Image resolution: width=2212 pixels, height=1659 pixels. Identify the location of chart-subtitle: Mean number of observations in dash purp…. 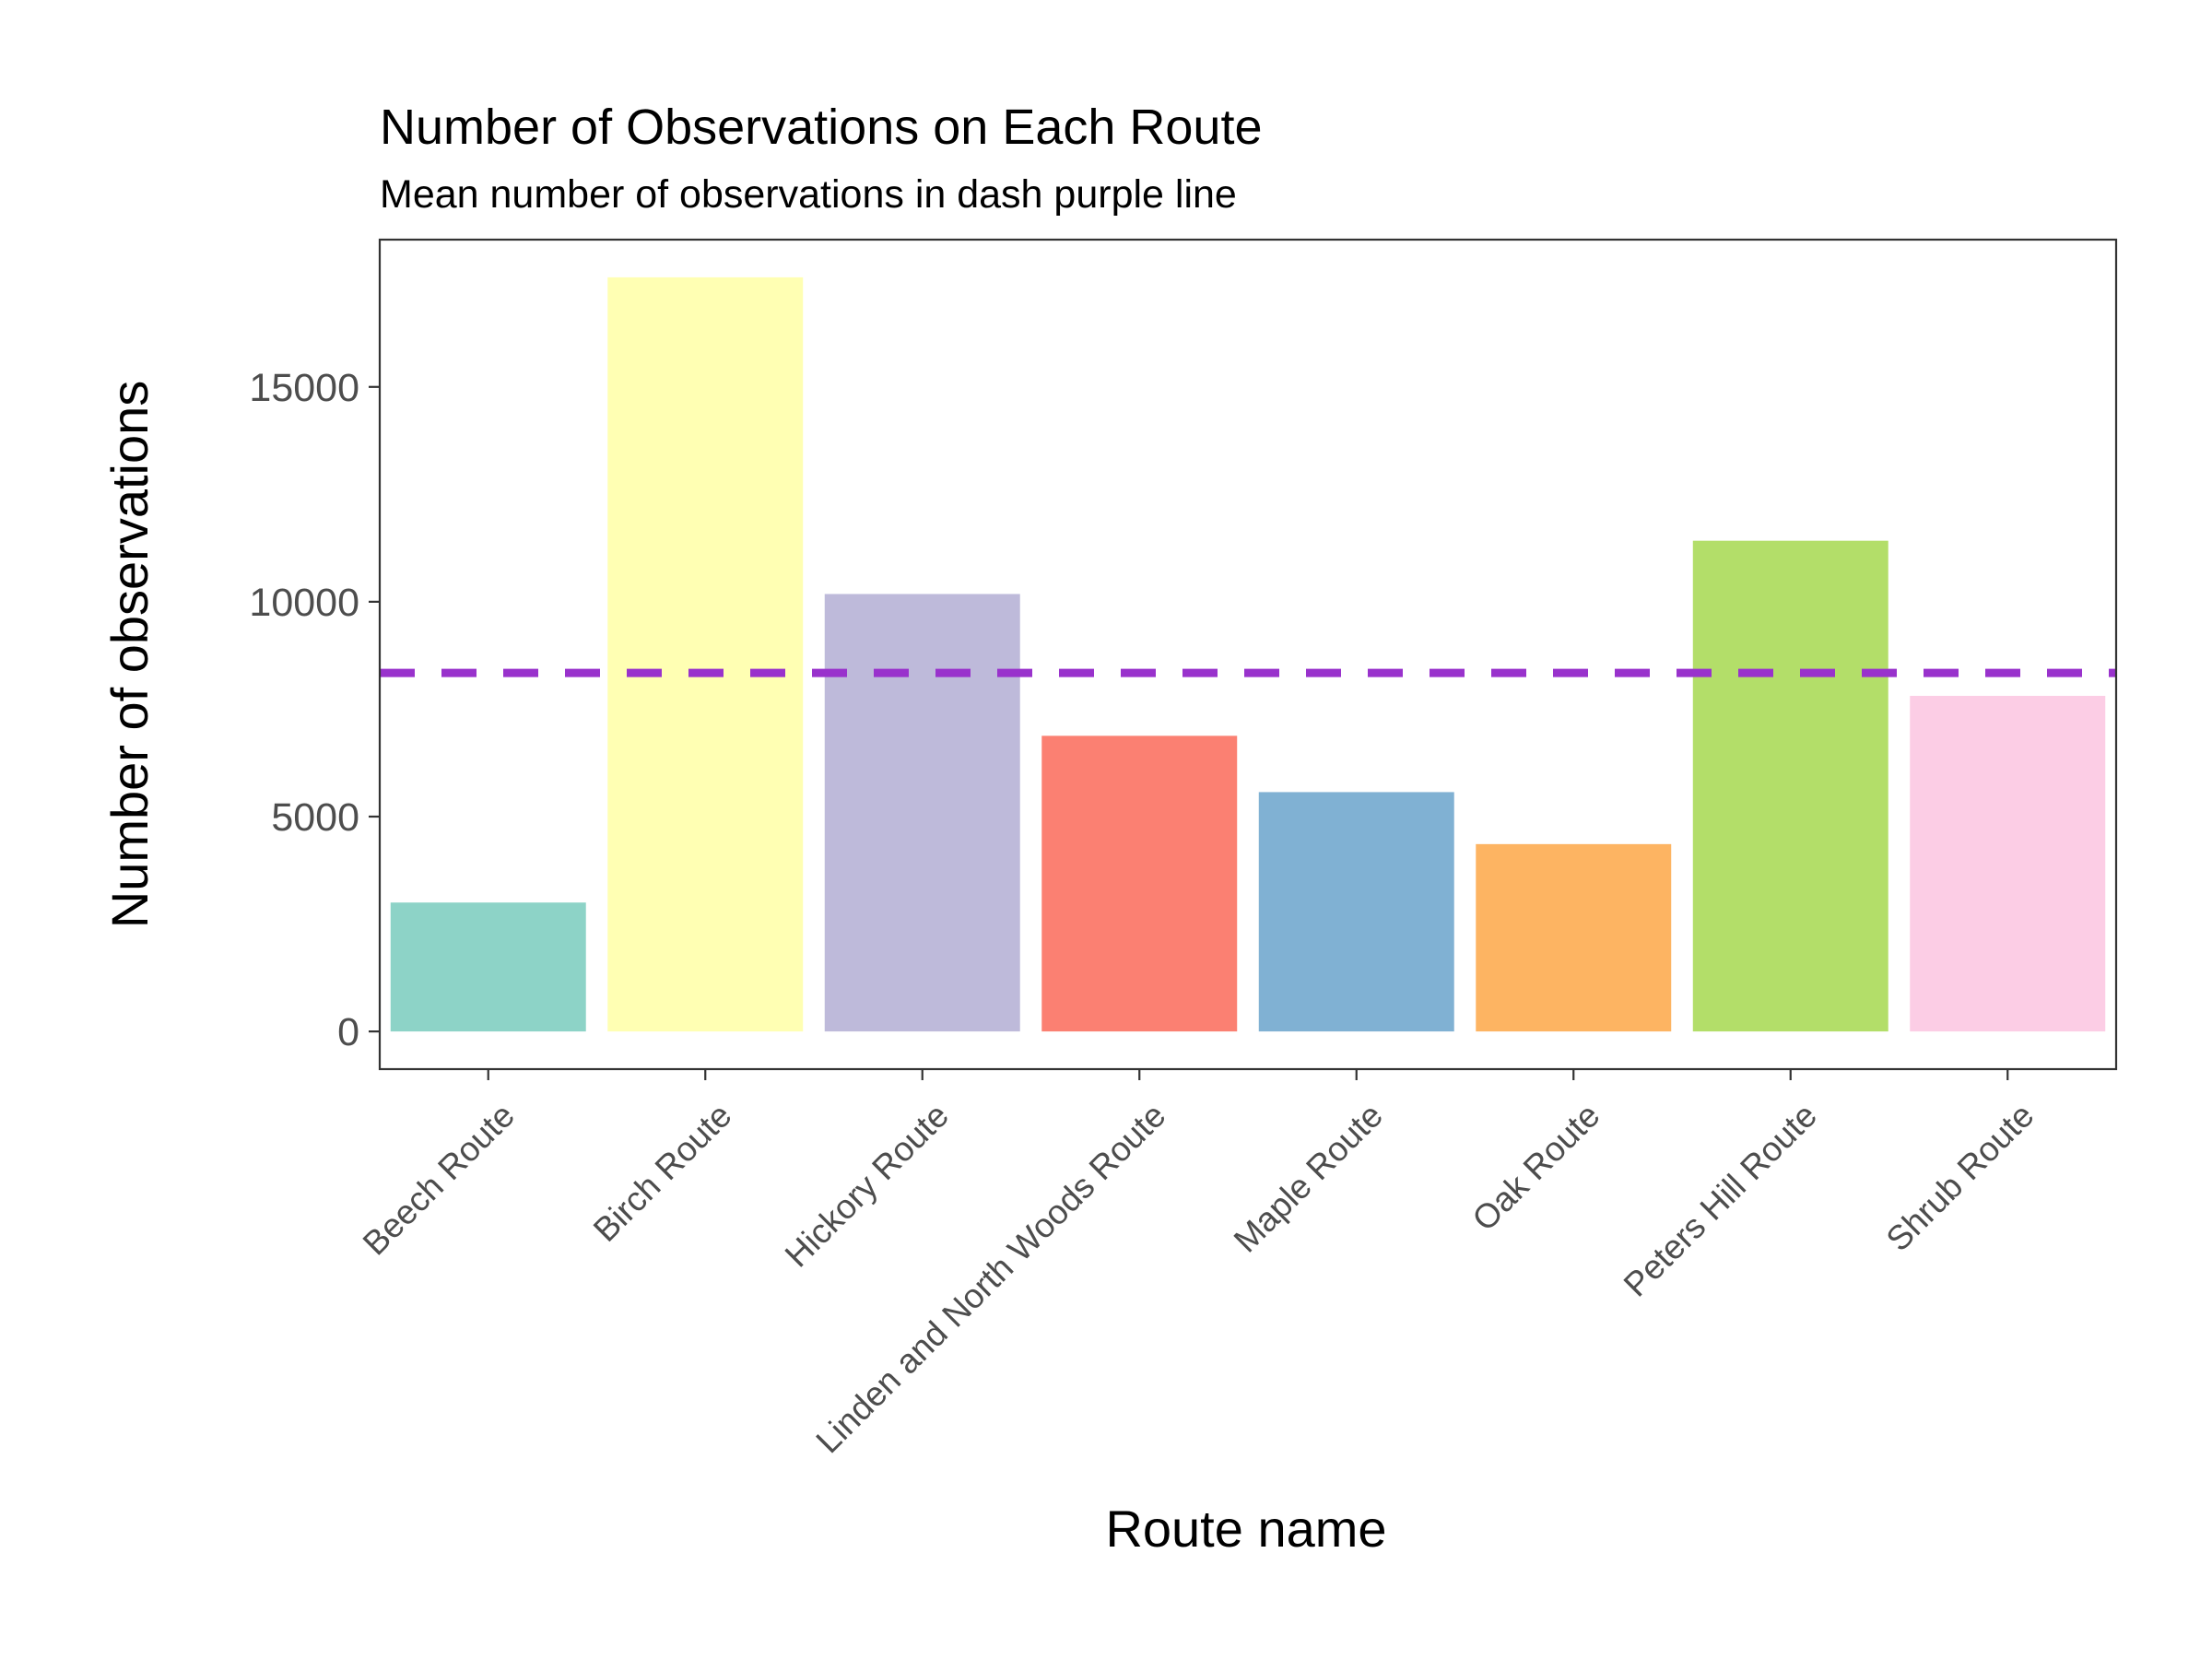
(808, 194).